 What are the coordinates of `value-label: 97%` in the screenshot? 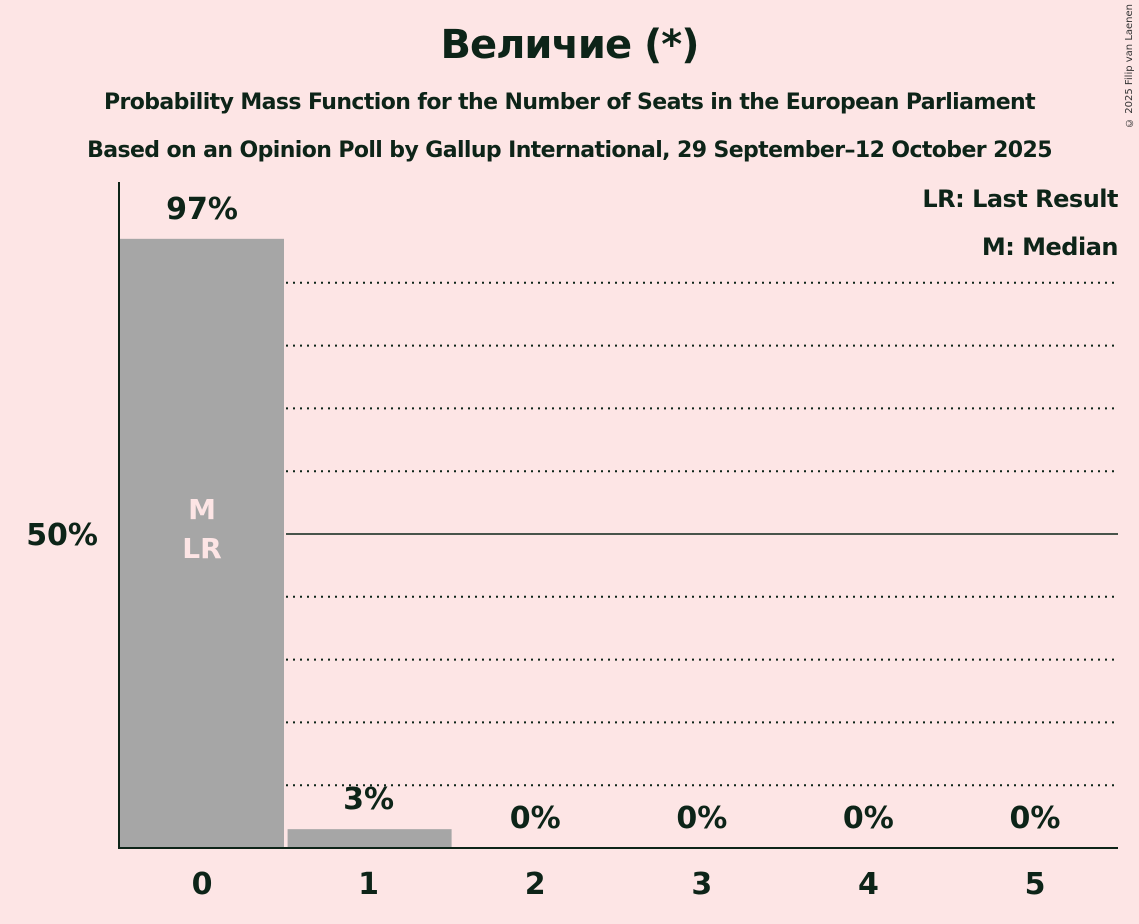 It's located at (202, 209).